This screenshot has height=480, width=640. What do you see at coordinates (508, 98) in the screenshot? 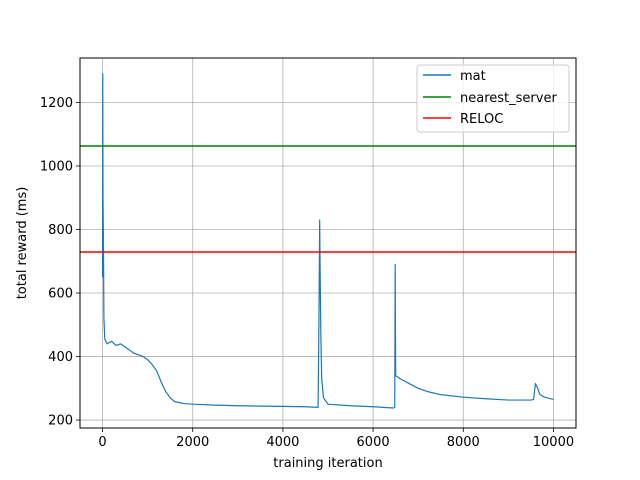
I see `legend-label-nearest-server: nearest_server` at bounding box center [508, 98].